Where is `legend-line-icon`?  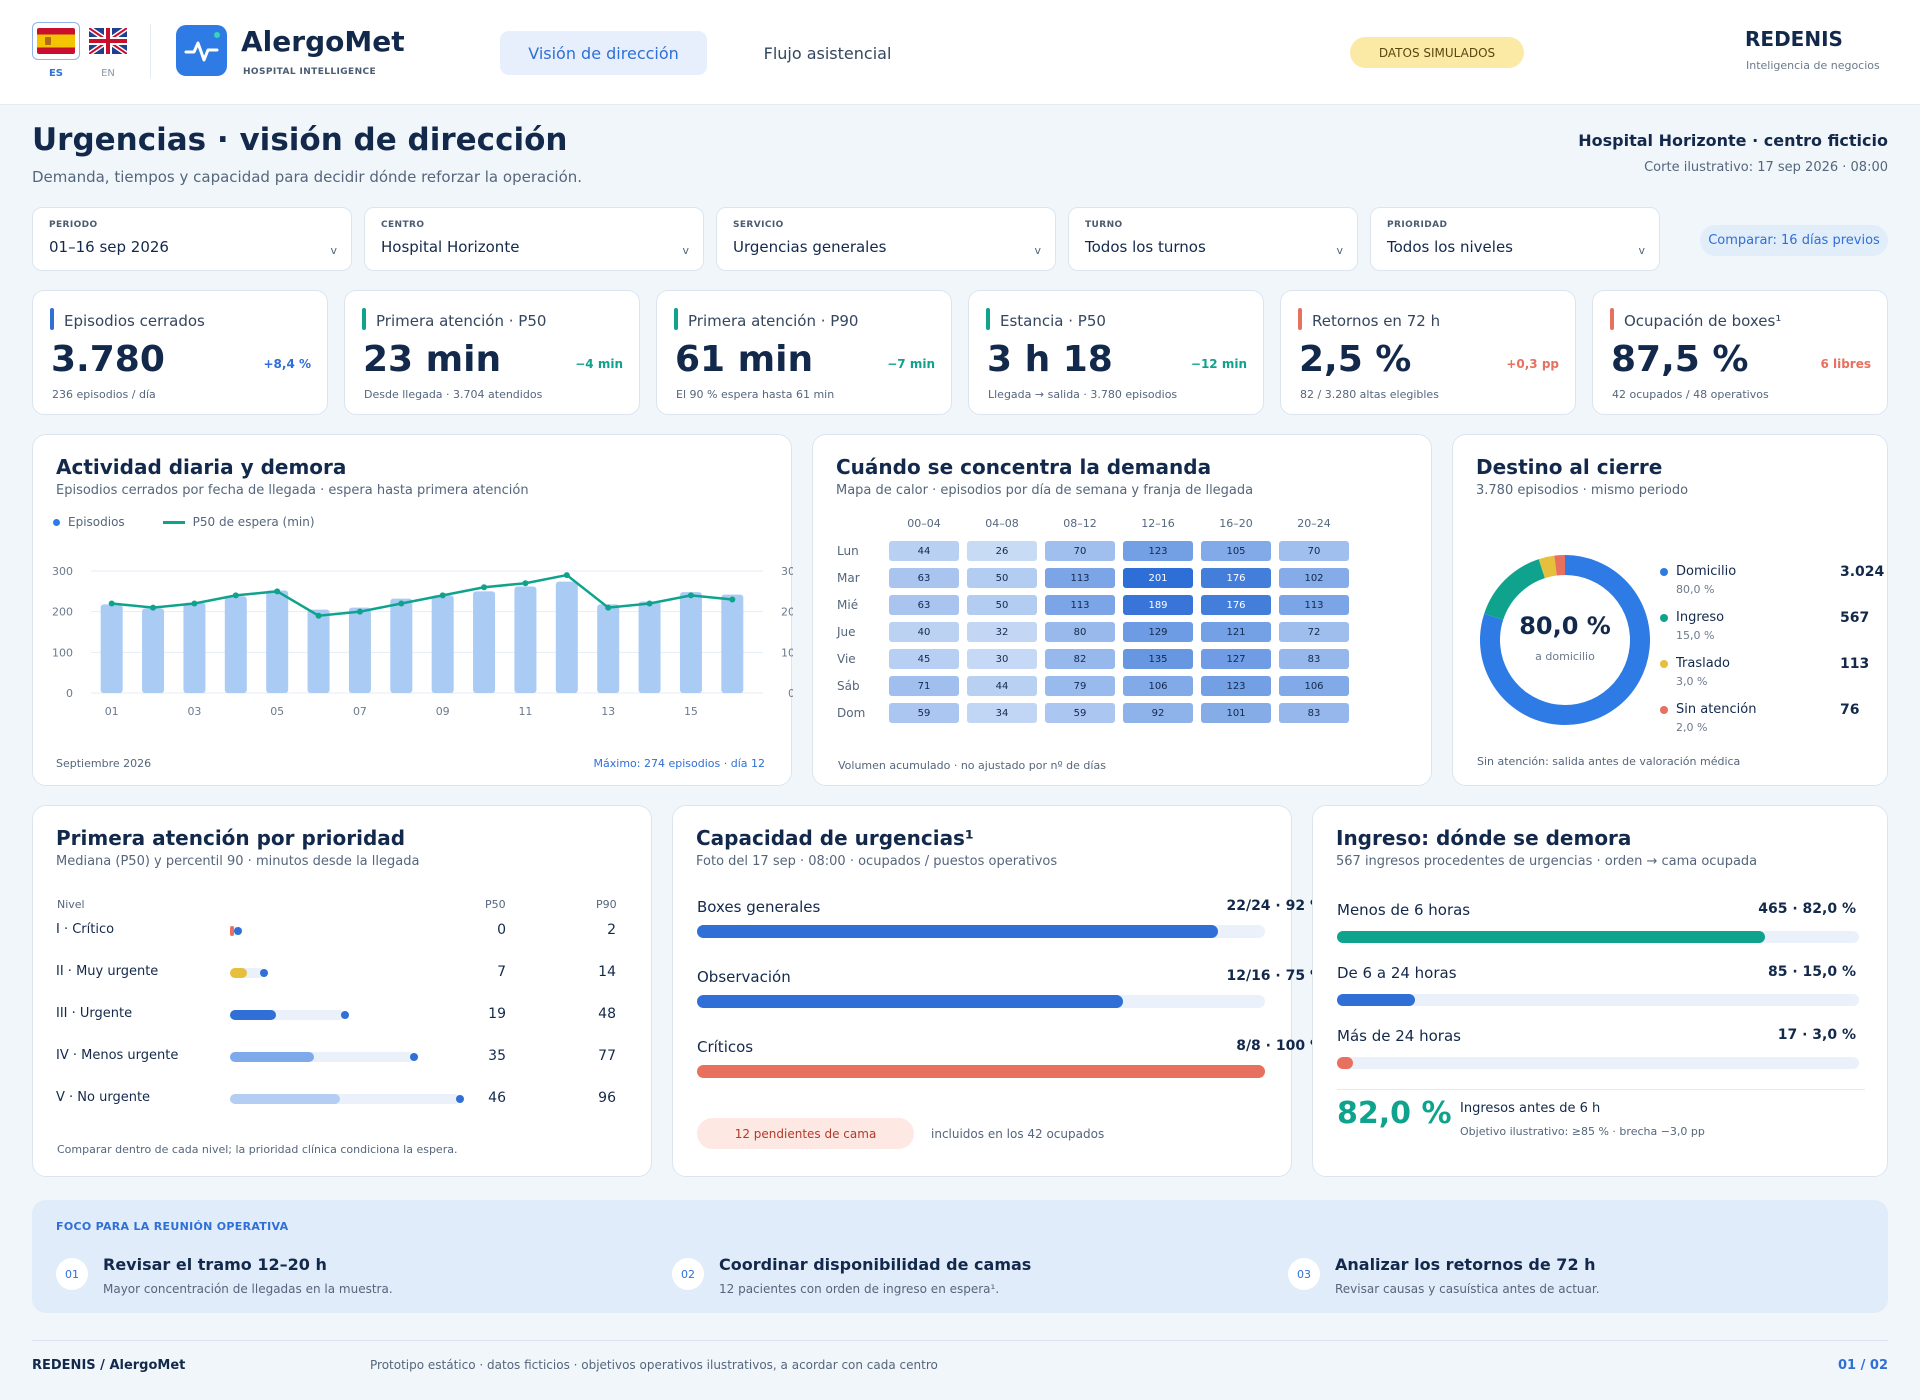
legend-line-icon is located at coordinates (173, 522).